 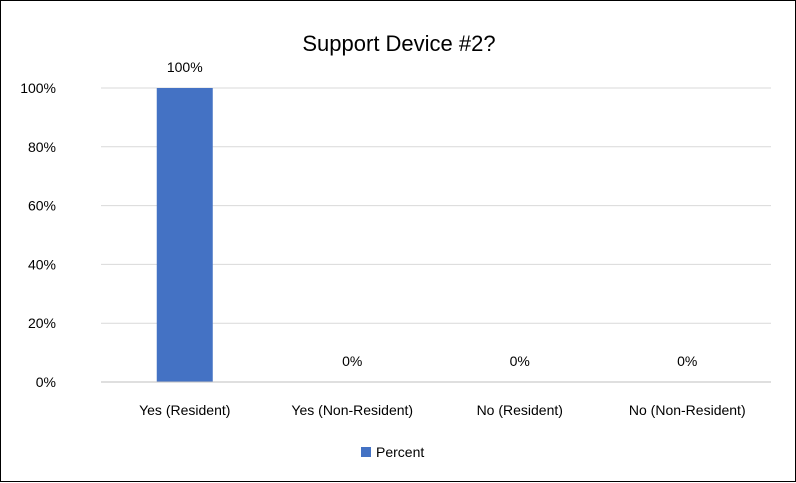 I want to click on x-category-label: Yes (Resident), so click(x=184, y=410).